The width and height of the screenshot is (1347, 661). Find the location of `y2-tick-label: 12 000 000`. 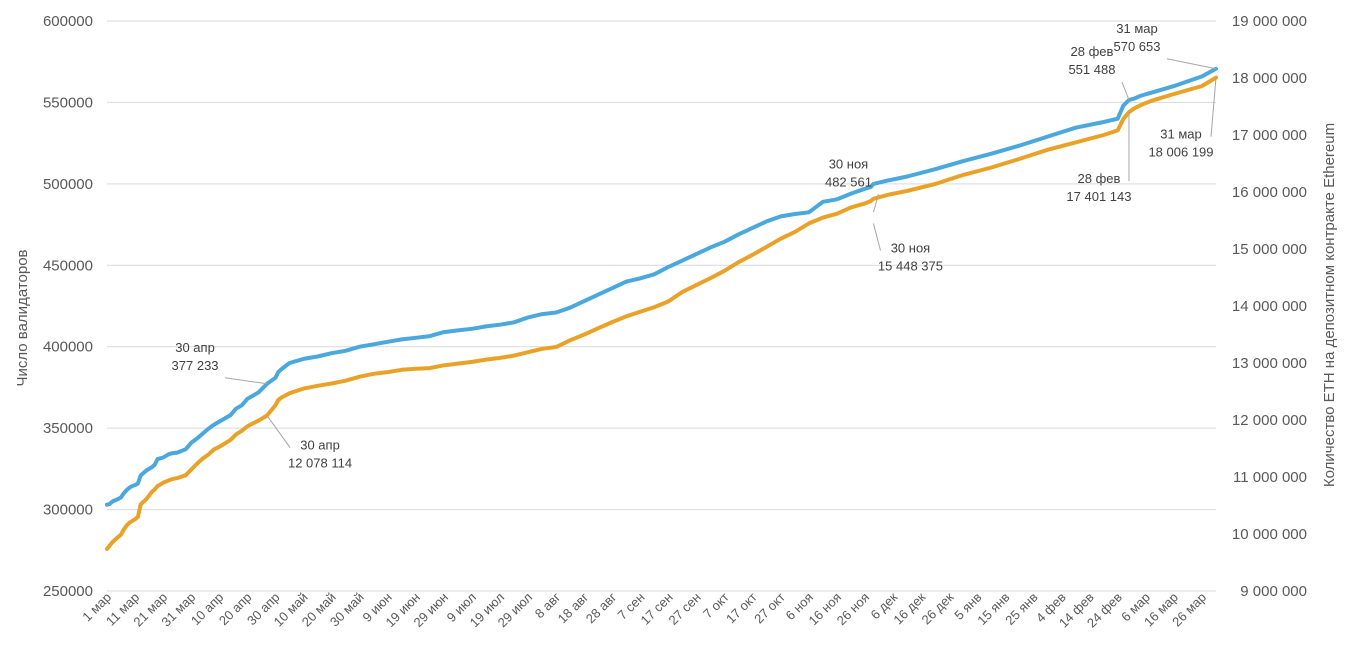

y2-tick-label: 12 000 000 is located at coordinates (1269, 420).